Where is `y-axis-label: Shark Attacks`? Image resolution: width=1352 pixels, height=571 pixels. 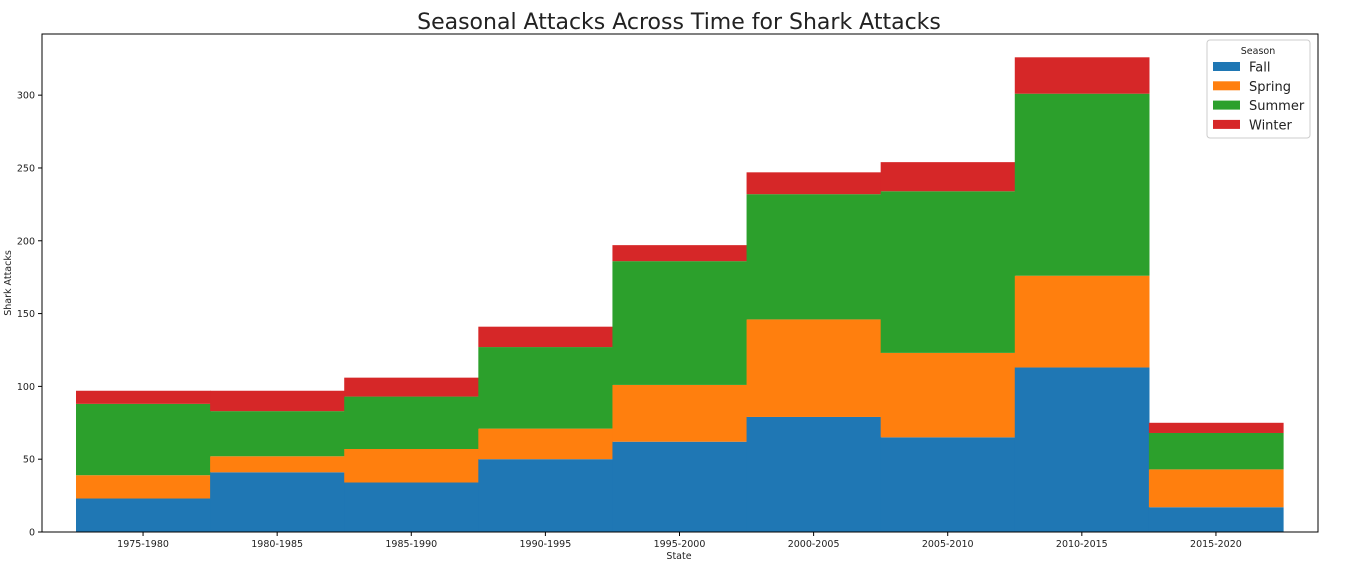
y-axis-label: Shark Attacks is located at coordinates (8, 283).